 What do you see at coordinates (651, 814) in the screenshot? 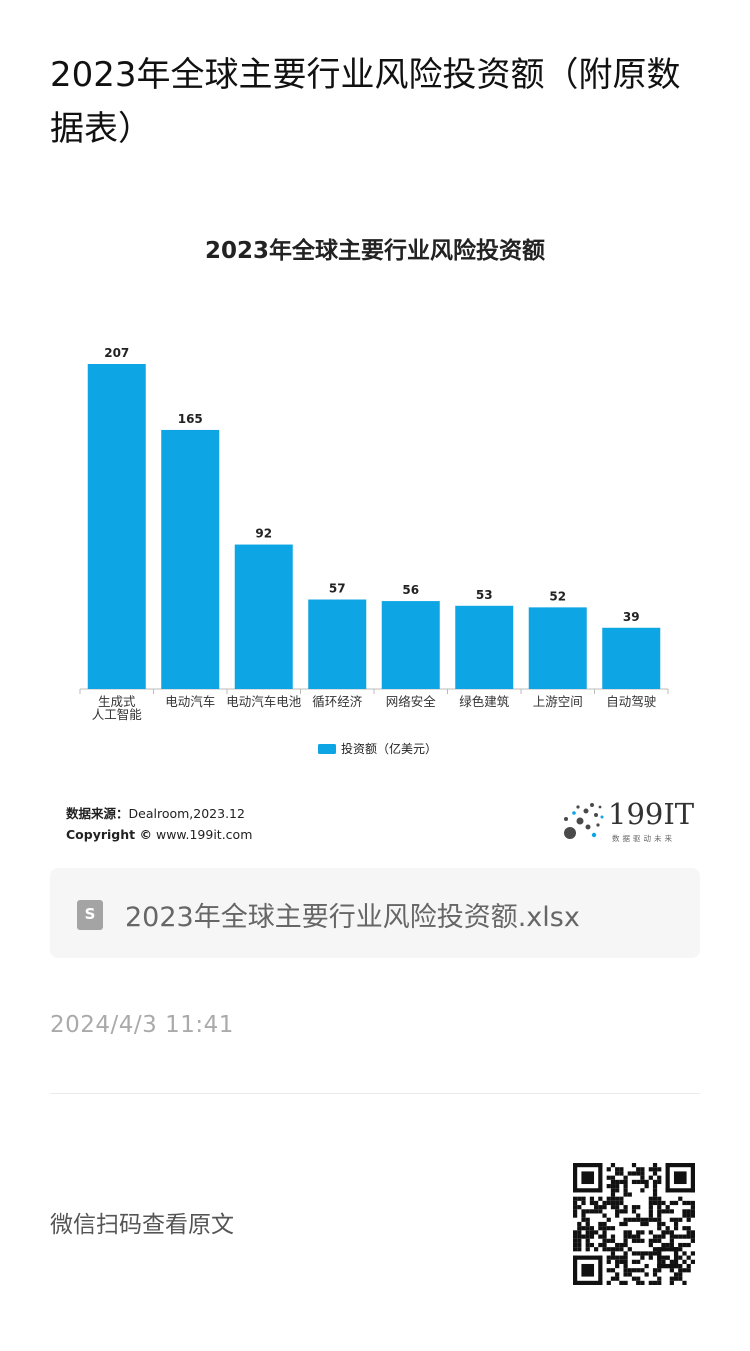
I see `logo-text: 199IT` at bounding box center [651, 814].